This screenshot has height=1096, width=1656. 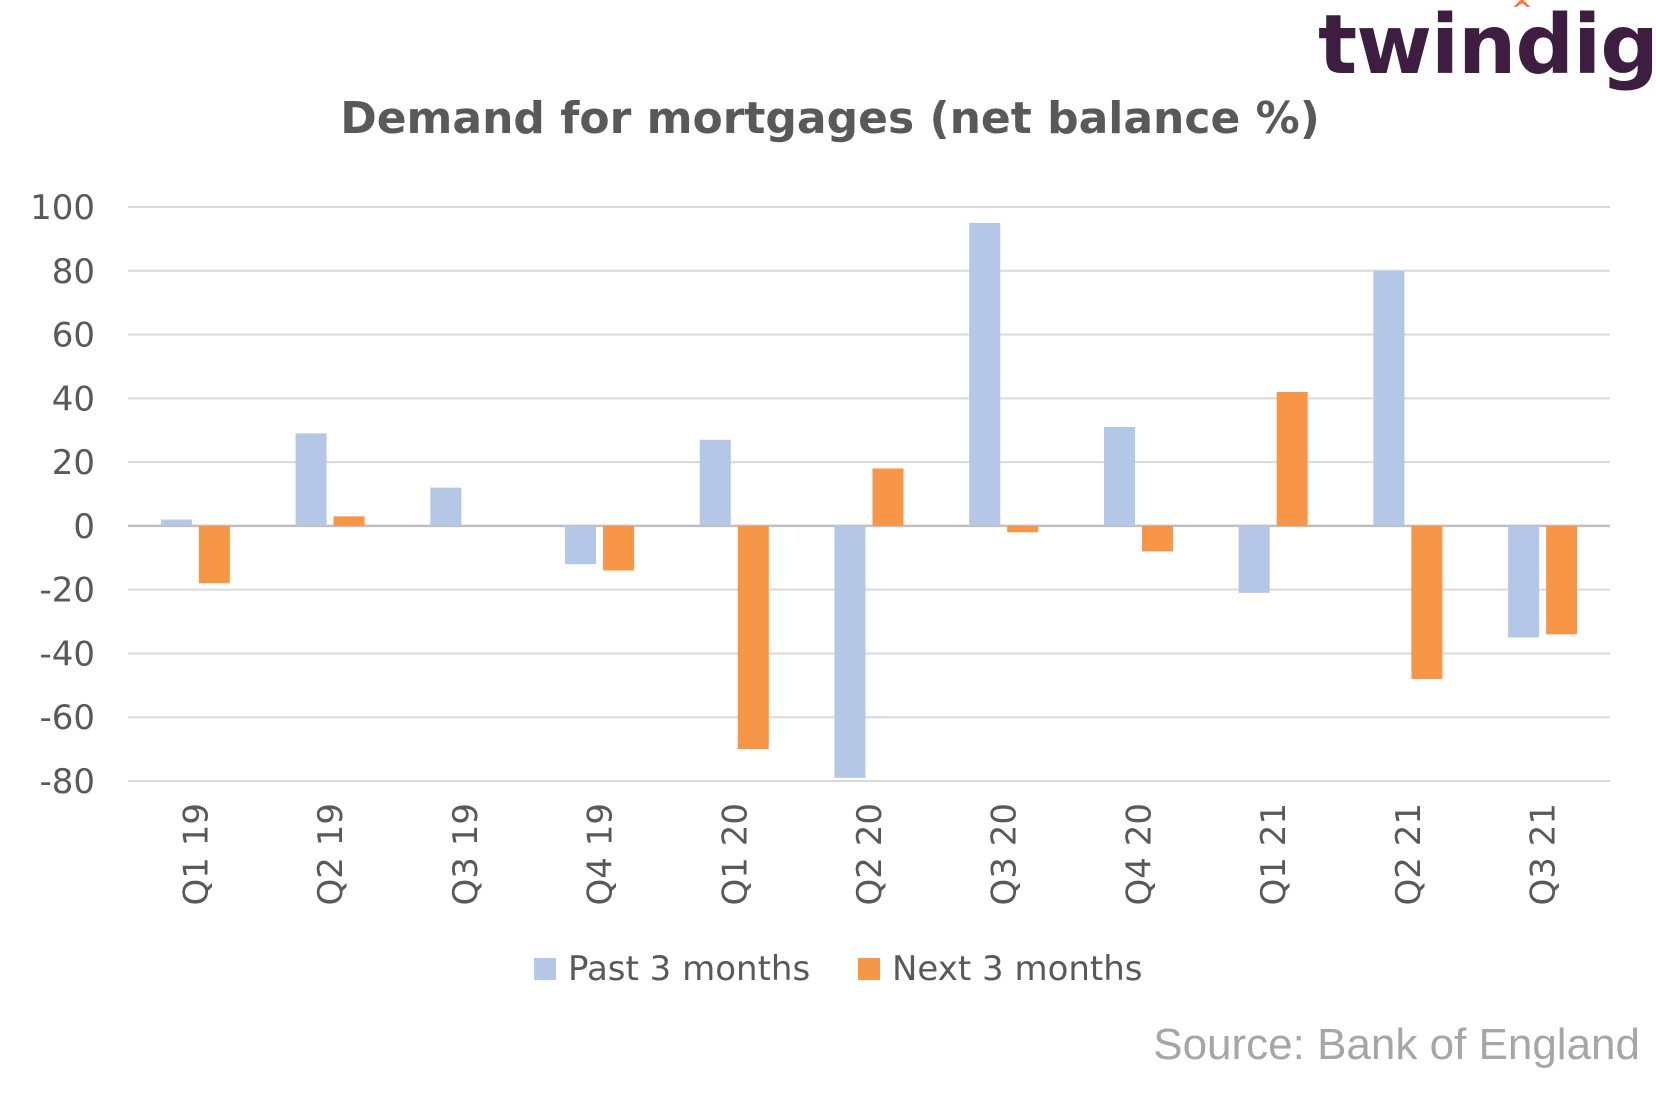 What do you see at coordinates (1274, 854) in the screenshot?
I see `x-tick-label: Q1 21` at bounding box center [1274, 854].